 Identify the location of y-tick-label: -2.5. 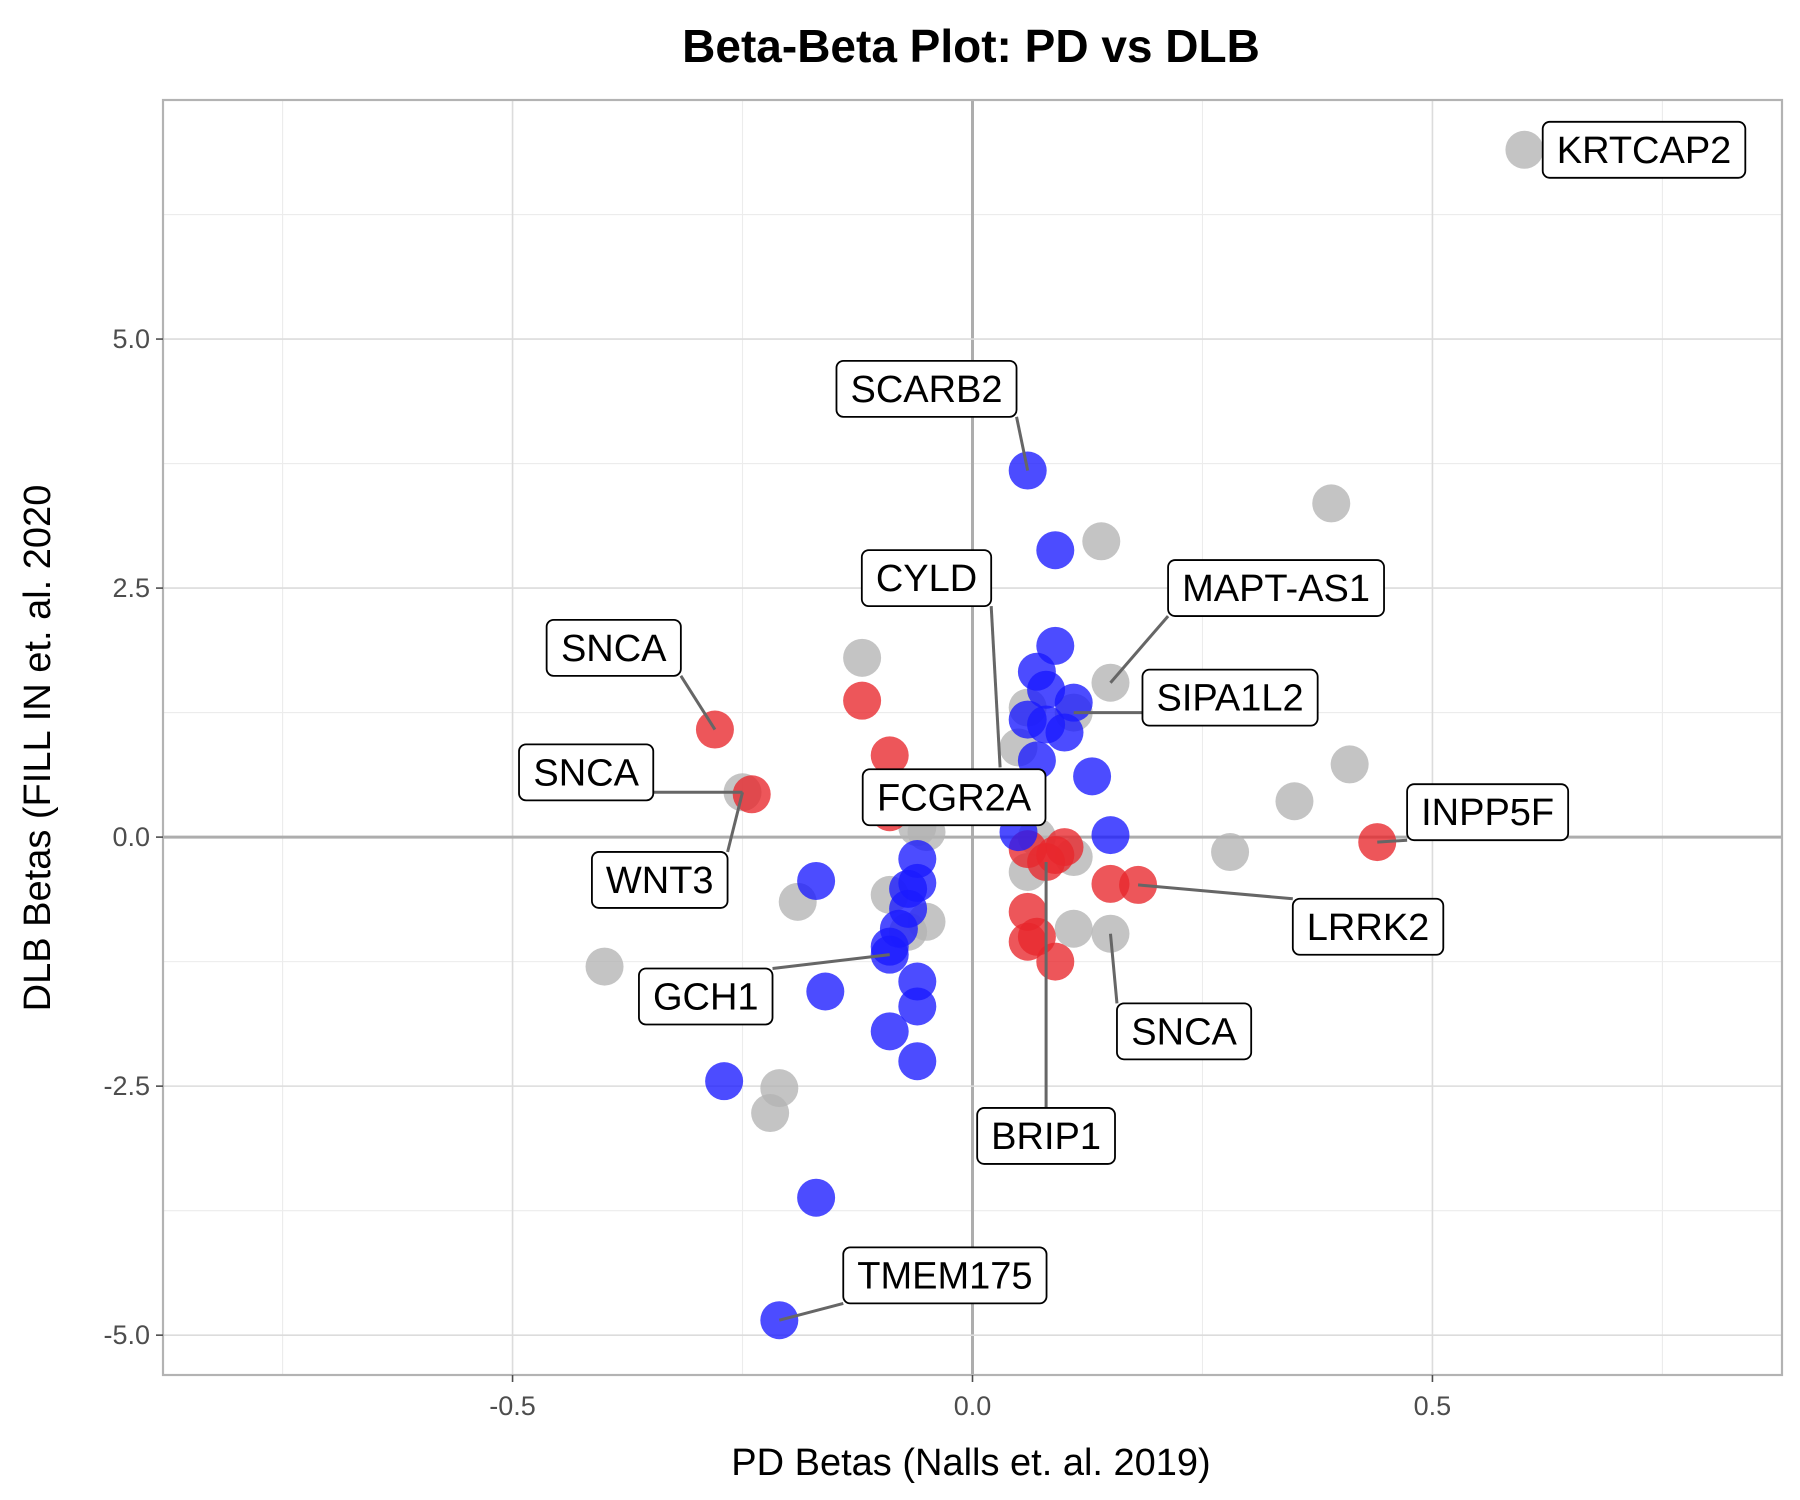
(126, 1086).